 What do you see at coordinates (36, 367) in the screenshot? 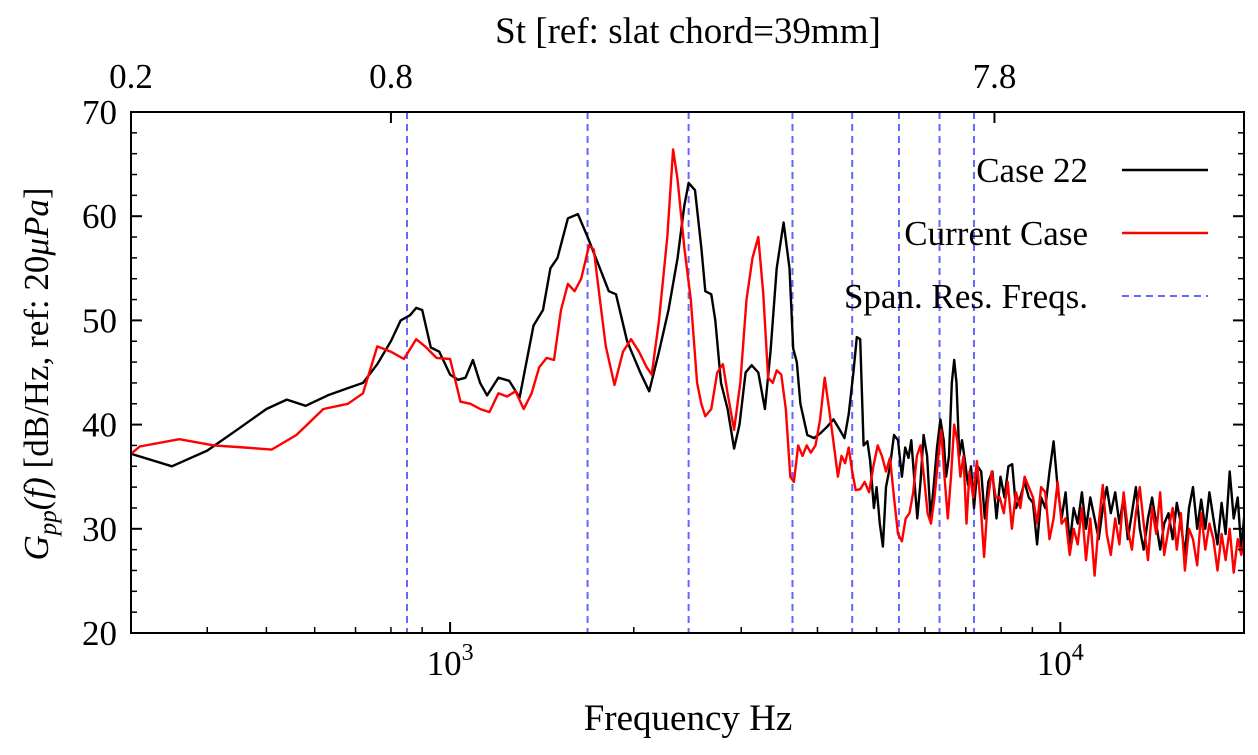
I see `y-axis-label-units: [dB/Hz, ref: 20` at bounding box center [36, 367].